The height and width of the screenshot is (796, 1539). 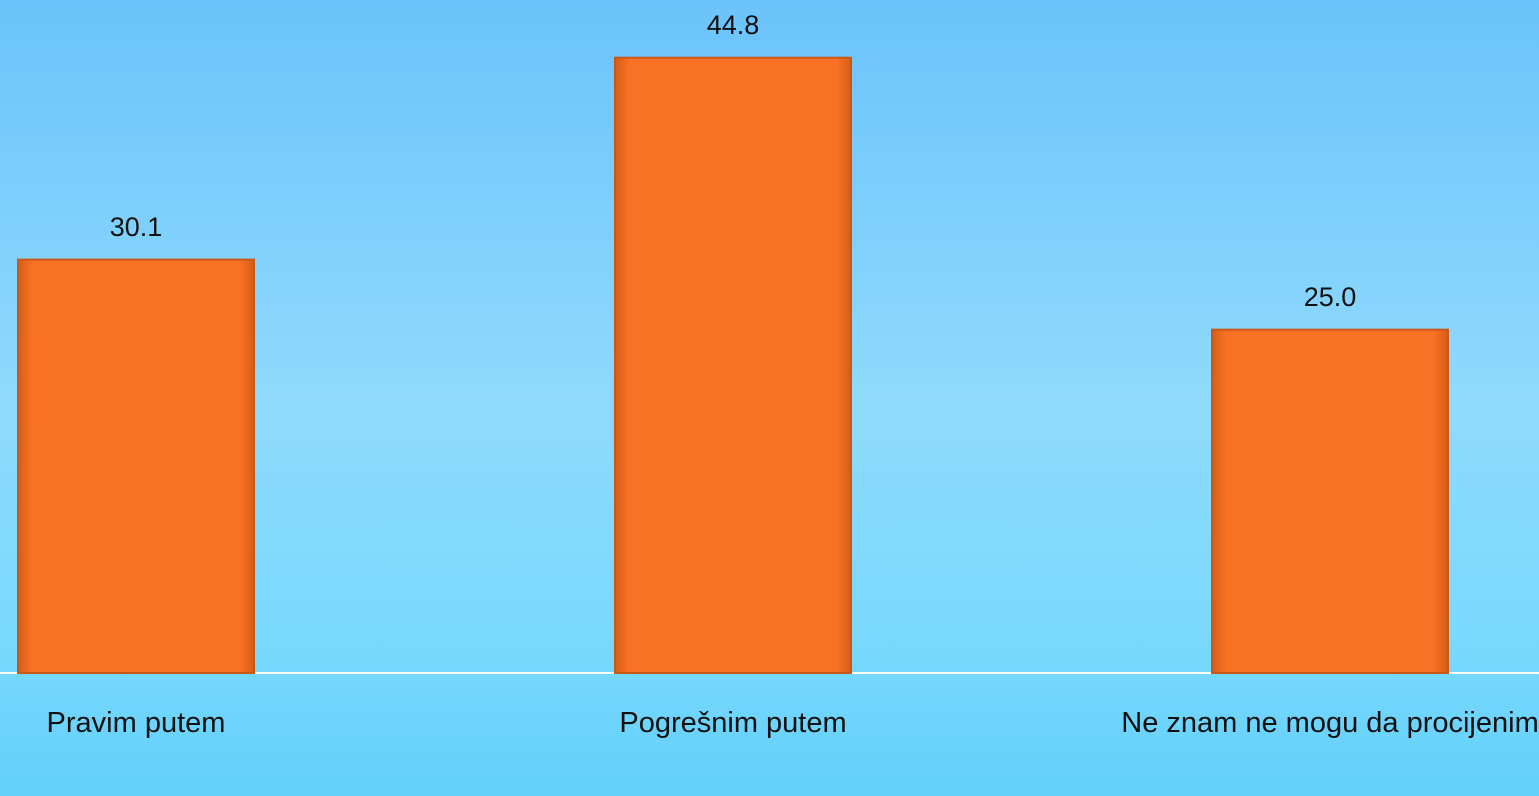 I want to click on x-tick-label: Ne znam ne mogu da procijenim, so click(x=1330, y=723).